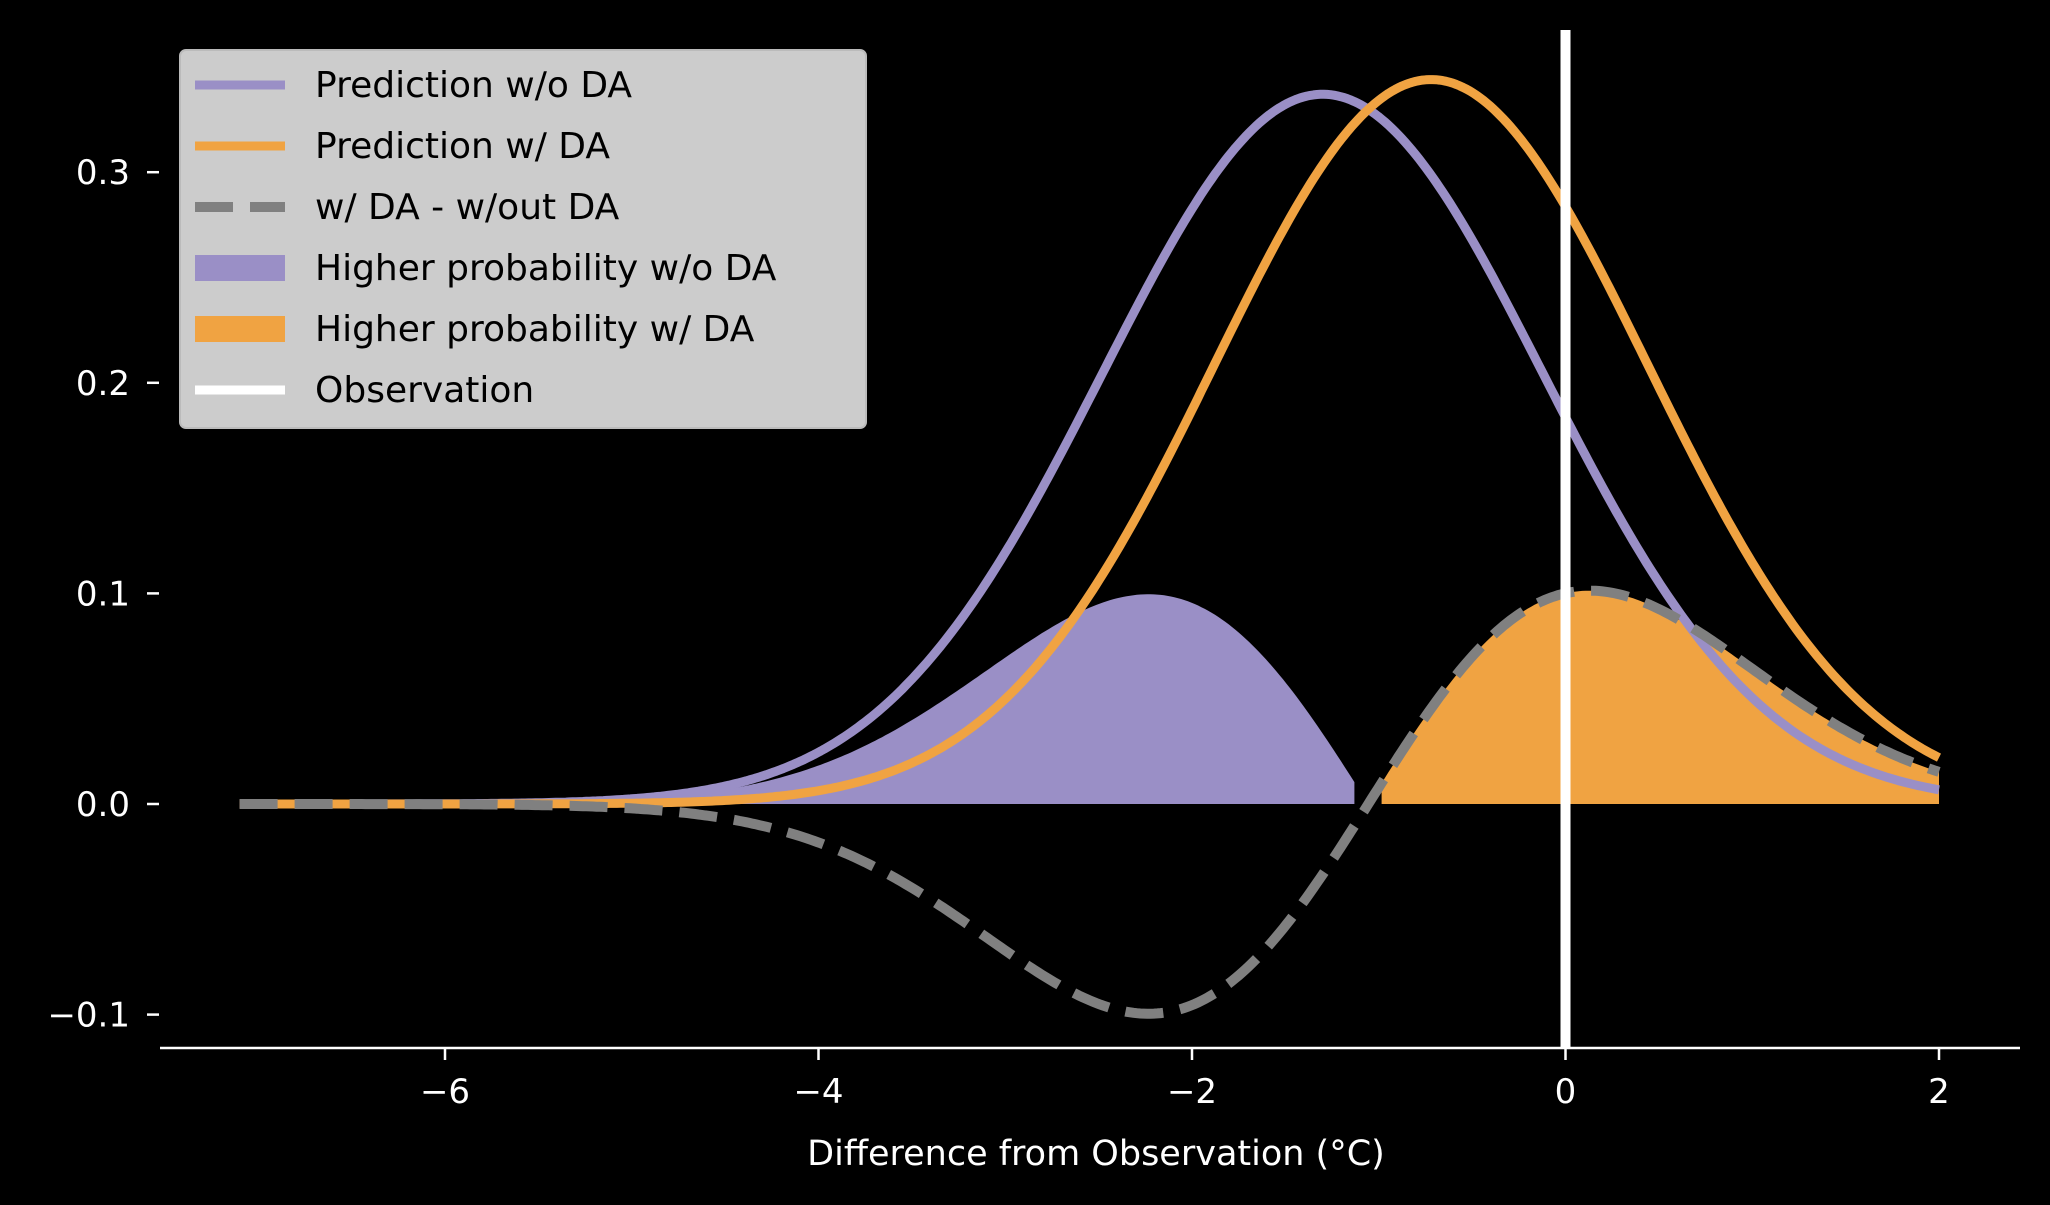 The width and height of the screenshot is (2050, 1205). What do you see at coordinates (546, 268) in the screenshot?
I see `legend-label: Higher probability w/o DA` at bounding box center [546, 268].